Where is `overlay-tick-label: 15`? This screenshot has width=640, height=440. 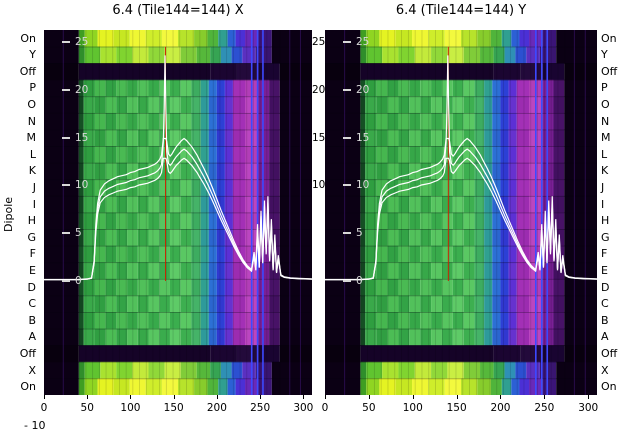
overlay-tick-label: 15 is located at coordinates (75, 138).